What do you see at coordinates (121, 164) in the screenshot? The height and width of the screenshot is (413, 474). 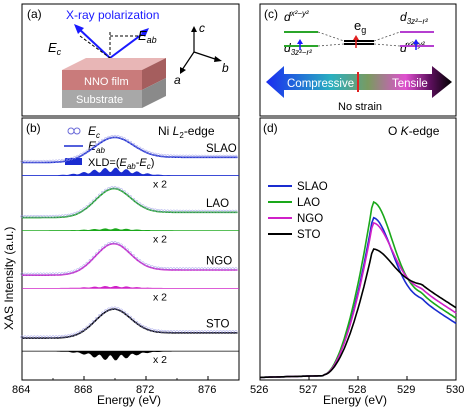 I see `legend-xld-label: XLD=(Eab-Ec)` at bounding box center [121, 164].